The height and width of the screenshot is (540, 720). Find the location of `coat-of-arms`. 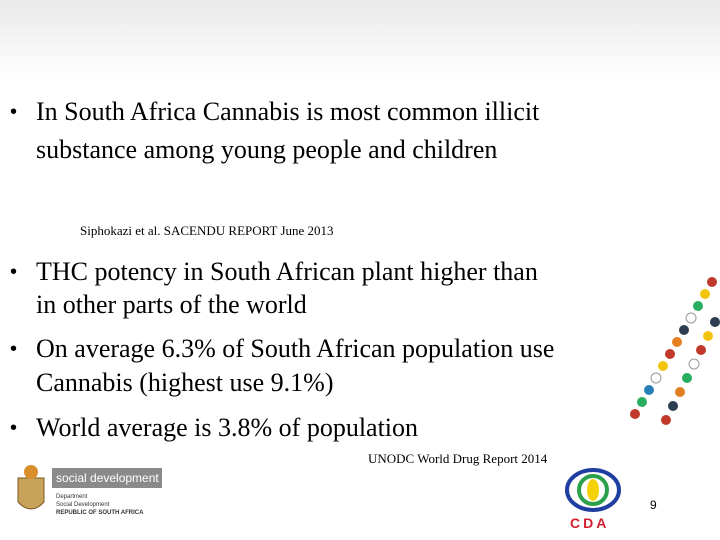

coat-of-arms is located at coordinates (31, 487).